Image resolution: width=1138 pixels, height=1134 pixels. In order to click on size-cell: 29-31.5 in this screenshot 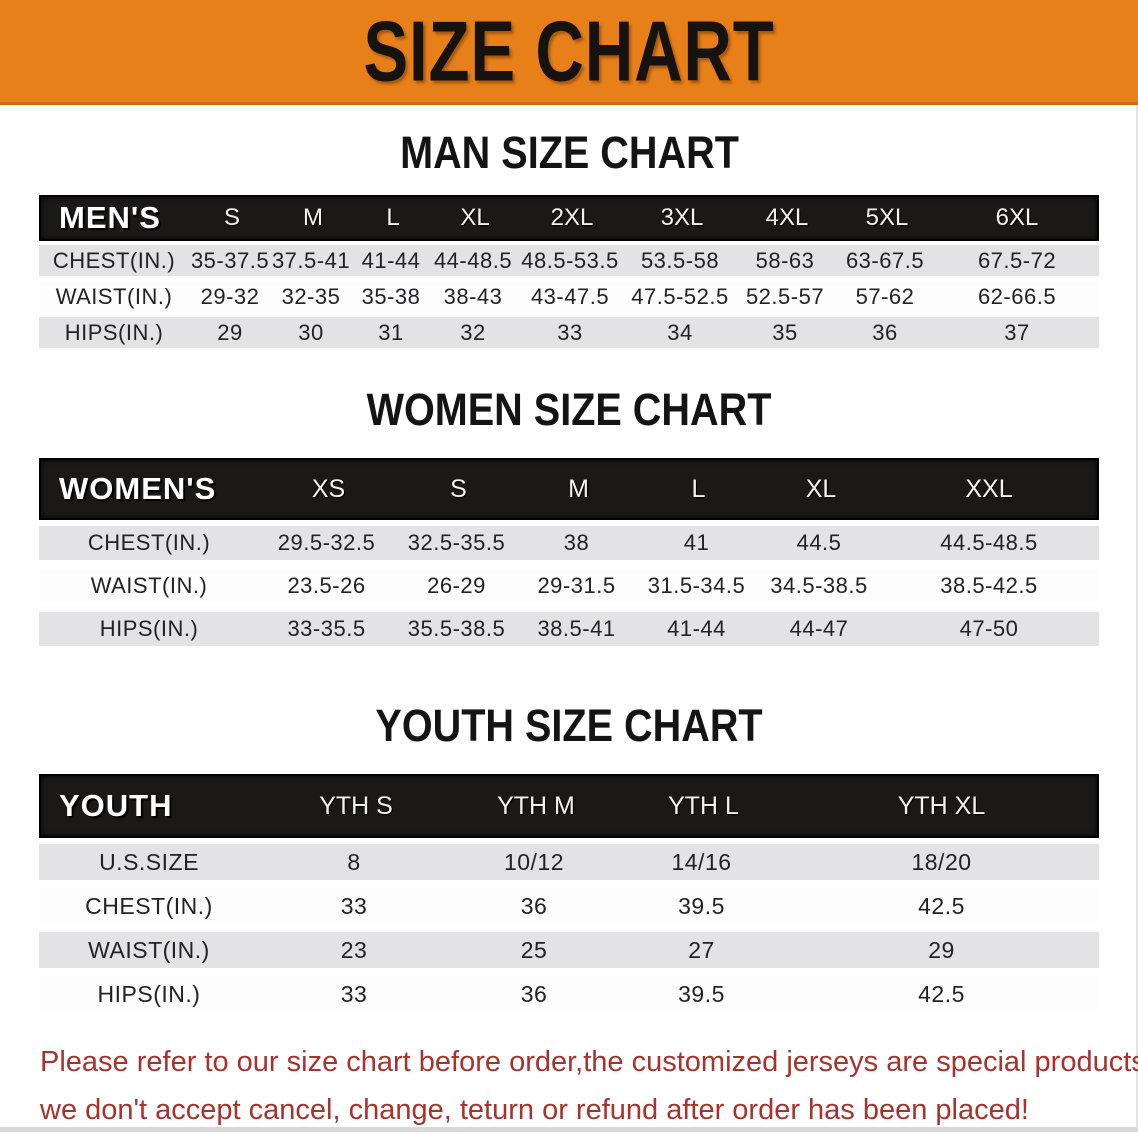, I will do `click(576, 585)`.